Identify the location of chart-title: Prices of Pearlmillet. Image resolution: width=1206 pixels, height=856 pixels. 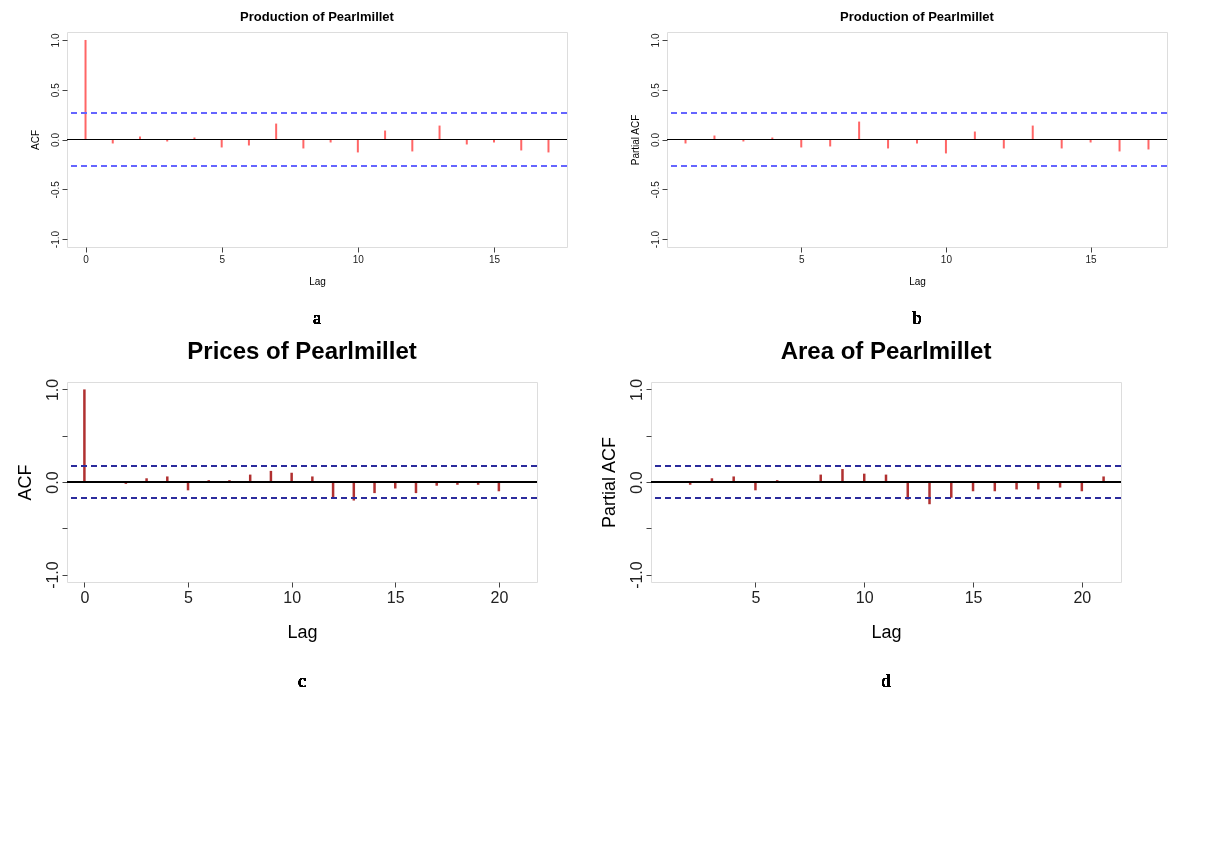
(302, 351).